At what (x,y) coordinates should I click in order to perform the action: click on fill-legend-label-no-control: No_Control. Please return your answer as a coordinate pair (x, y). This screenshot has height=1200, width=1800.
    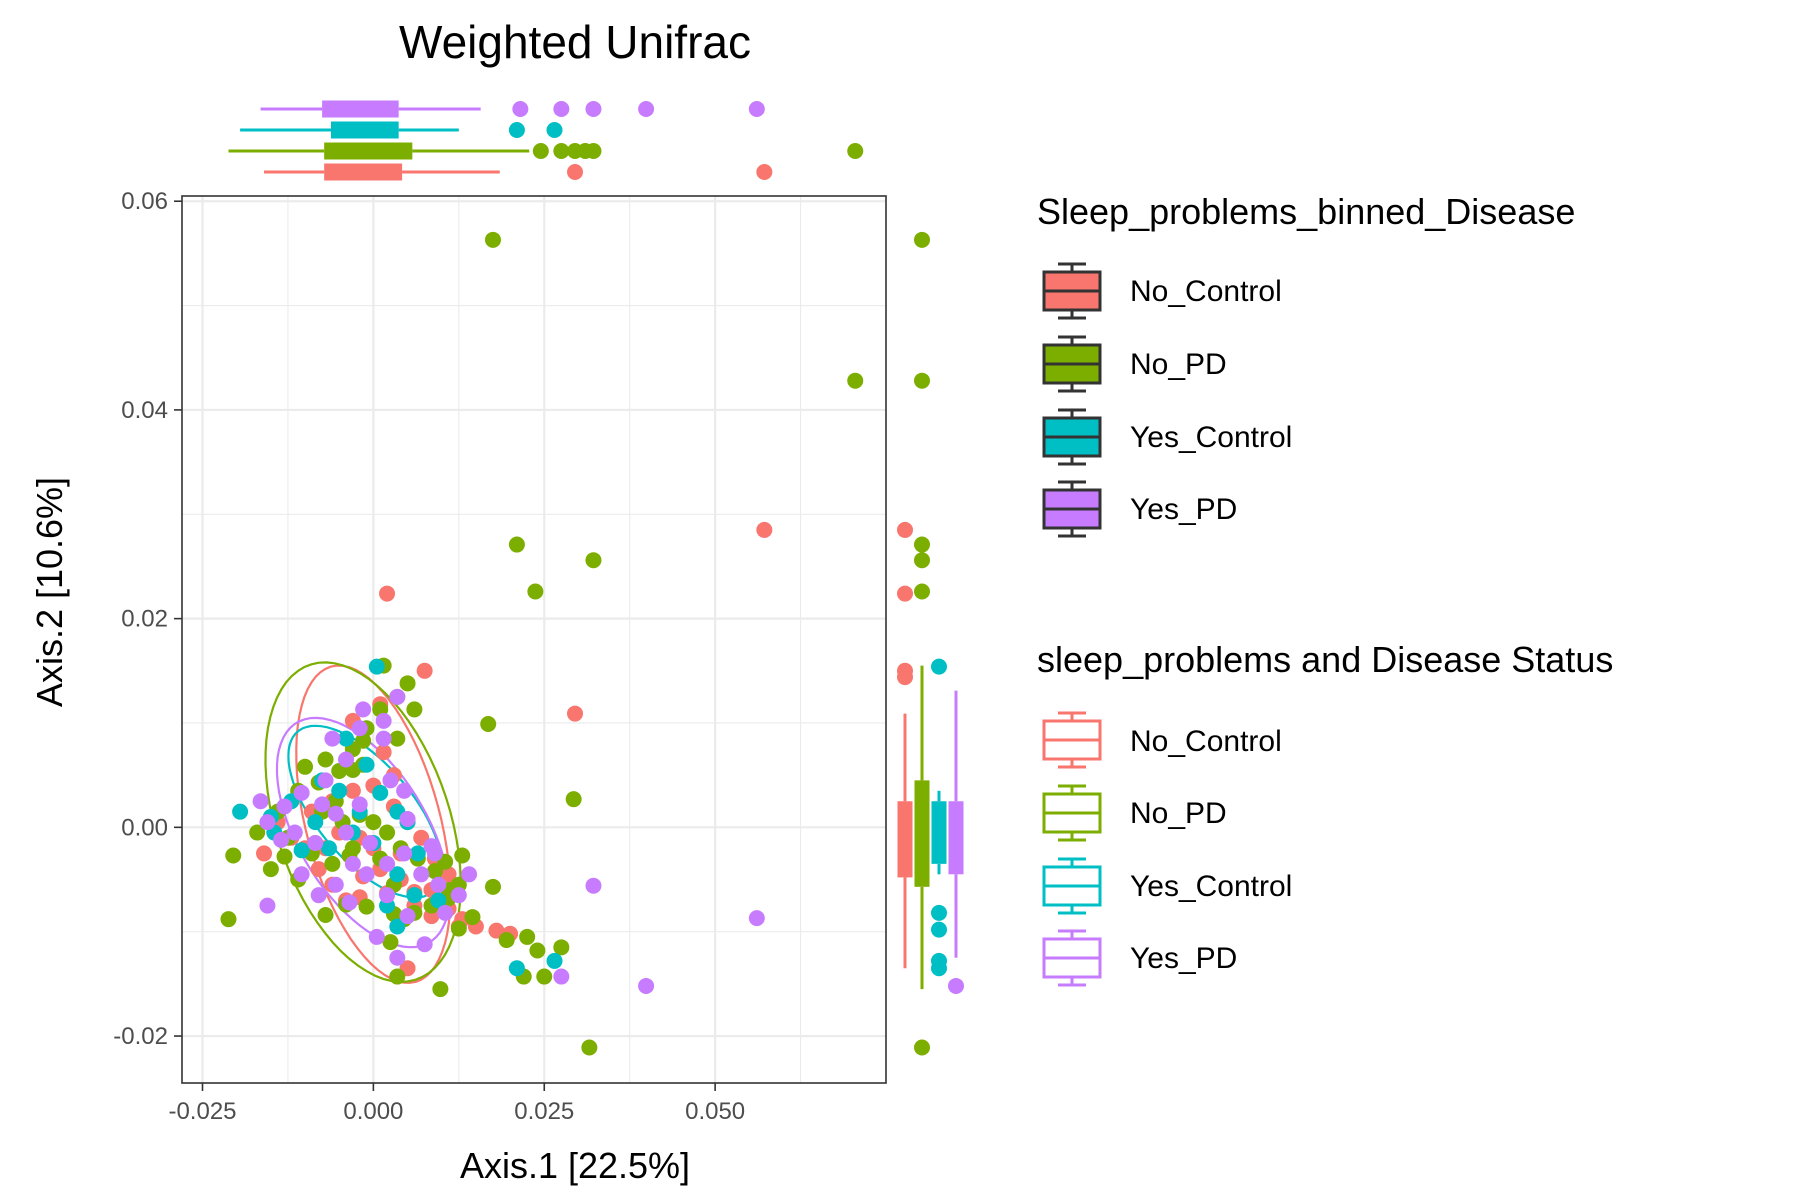
    Looking at the image, I should click on (1206, 291).